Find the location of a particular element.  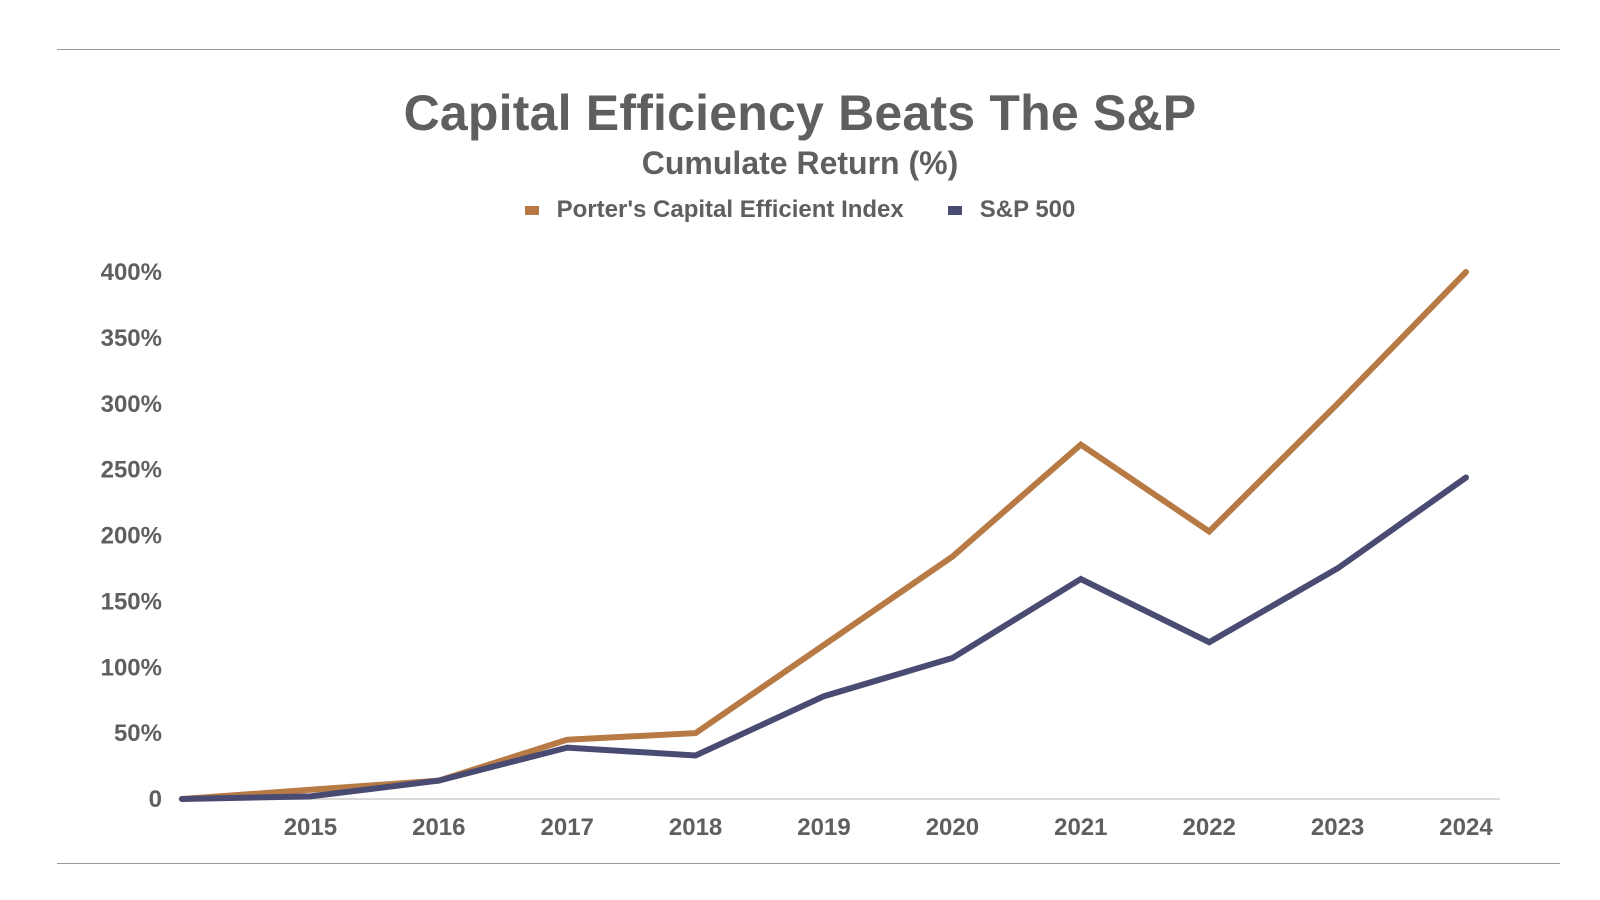

legend-item-porters-index: Porter's Capital Efficient Index is located at coordinates (714, 210).